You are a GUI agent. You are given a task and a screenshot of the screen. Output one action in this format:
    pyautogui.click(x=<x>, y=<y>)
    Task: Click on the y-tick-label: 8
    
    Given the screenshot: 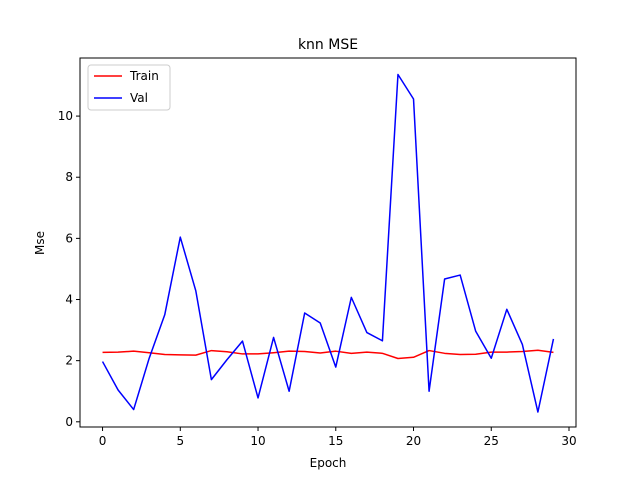 What is the action you would take?
    pyautogui.click(x=69, y=177)
    